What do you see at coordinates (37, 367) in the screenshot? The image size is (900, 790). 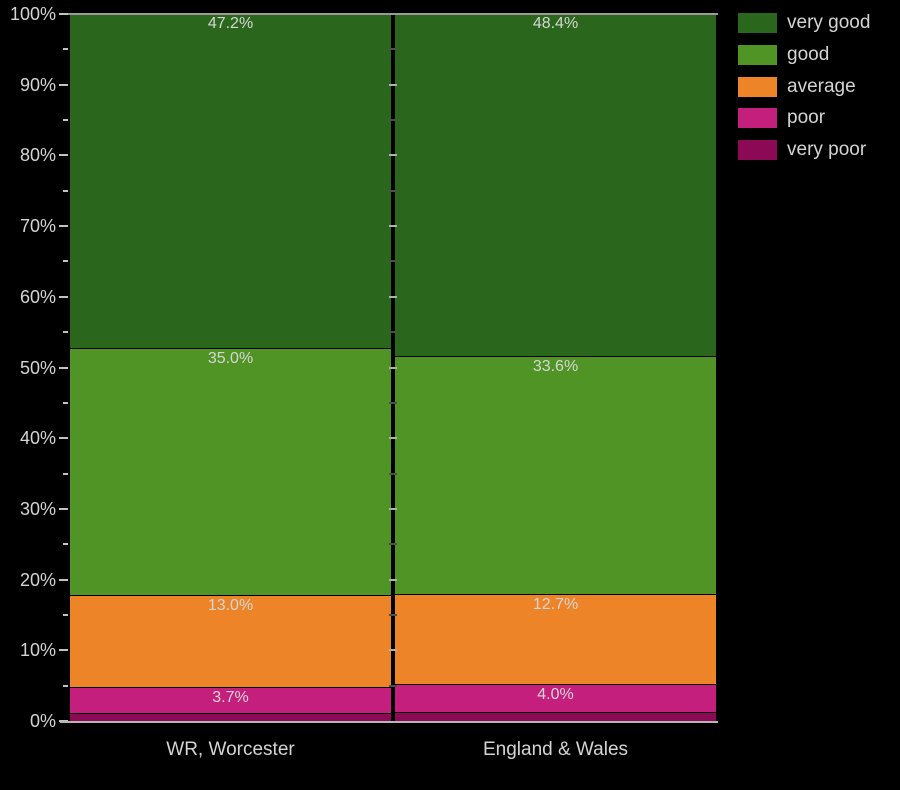 I see `y-axis-tick-label: 50%` at bounding box center [37, 367].